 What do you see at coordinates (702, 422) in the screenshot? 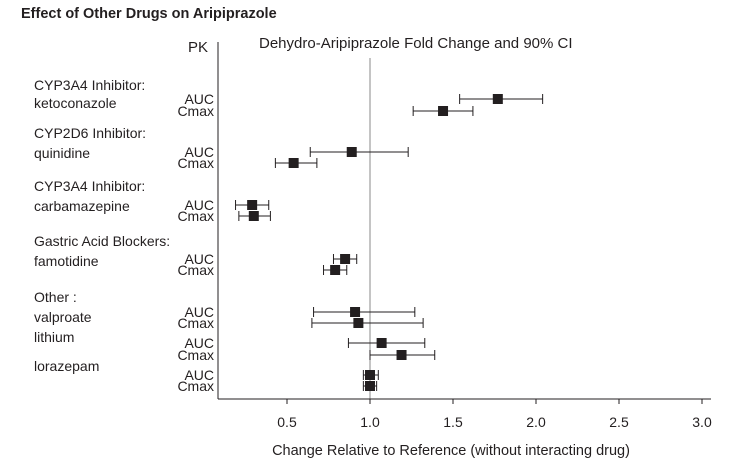
I see `x-tick-label: 3.0` at bounding box center [702, 422].